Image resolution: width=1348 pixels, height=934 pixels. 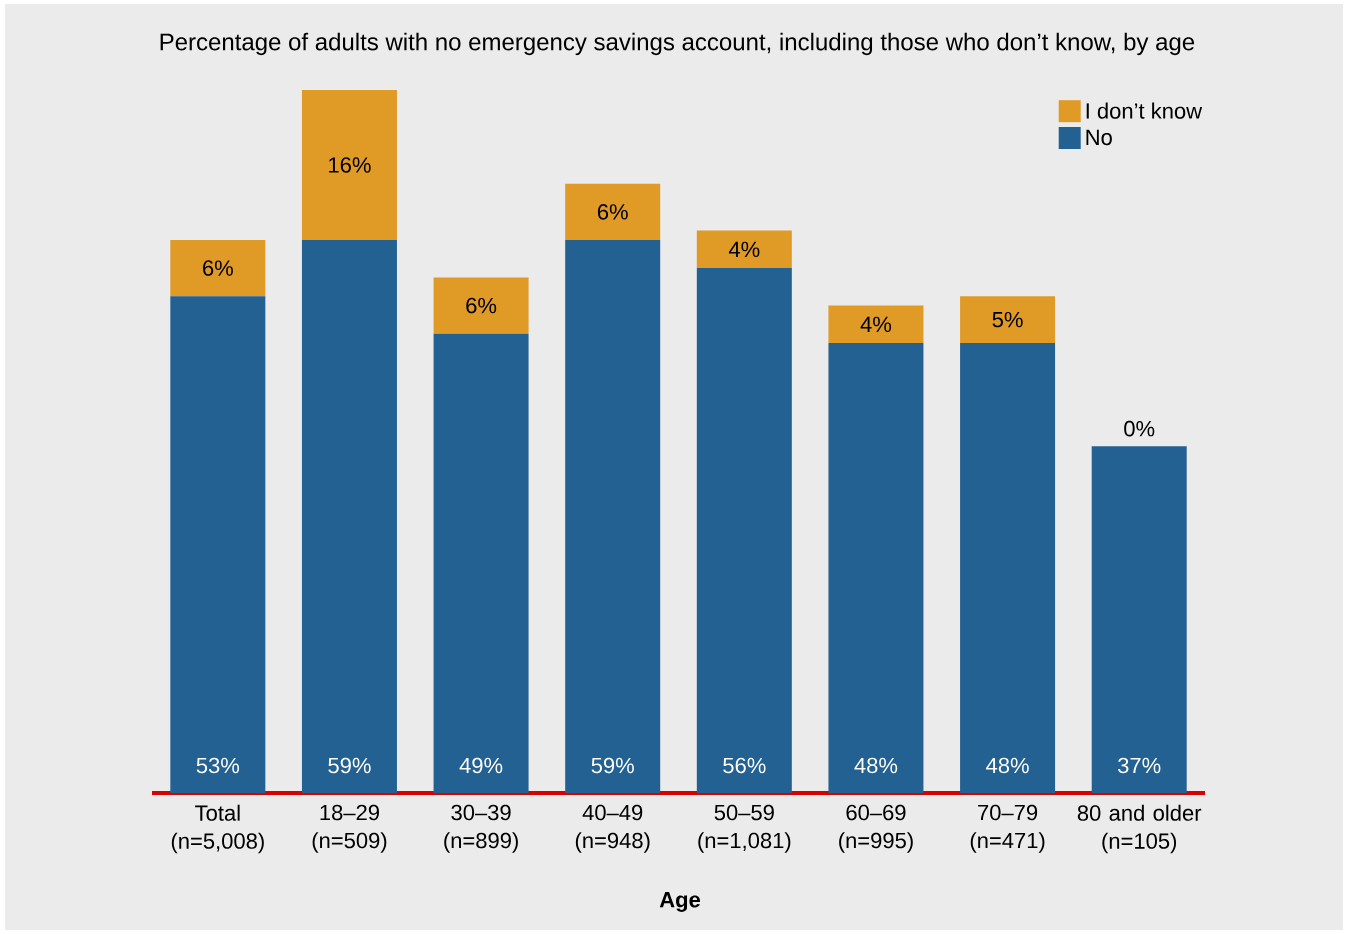 What do you see at coordinates (1139, 829) in the screenshot?
I see `x-tick-label: 80 and older (n=105)` at bounding box center [1139, 829].